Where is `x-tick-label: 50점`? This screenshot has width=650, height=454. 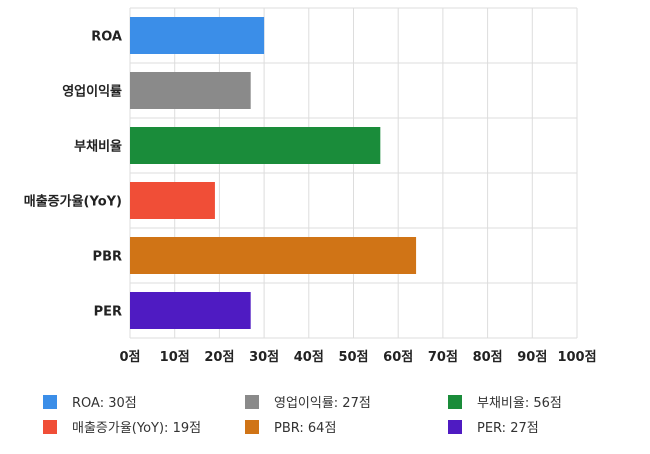
x-tick-label: 50점 is located at coordinates (353, 357).